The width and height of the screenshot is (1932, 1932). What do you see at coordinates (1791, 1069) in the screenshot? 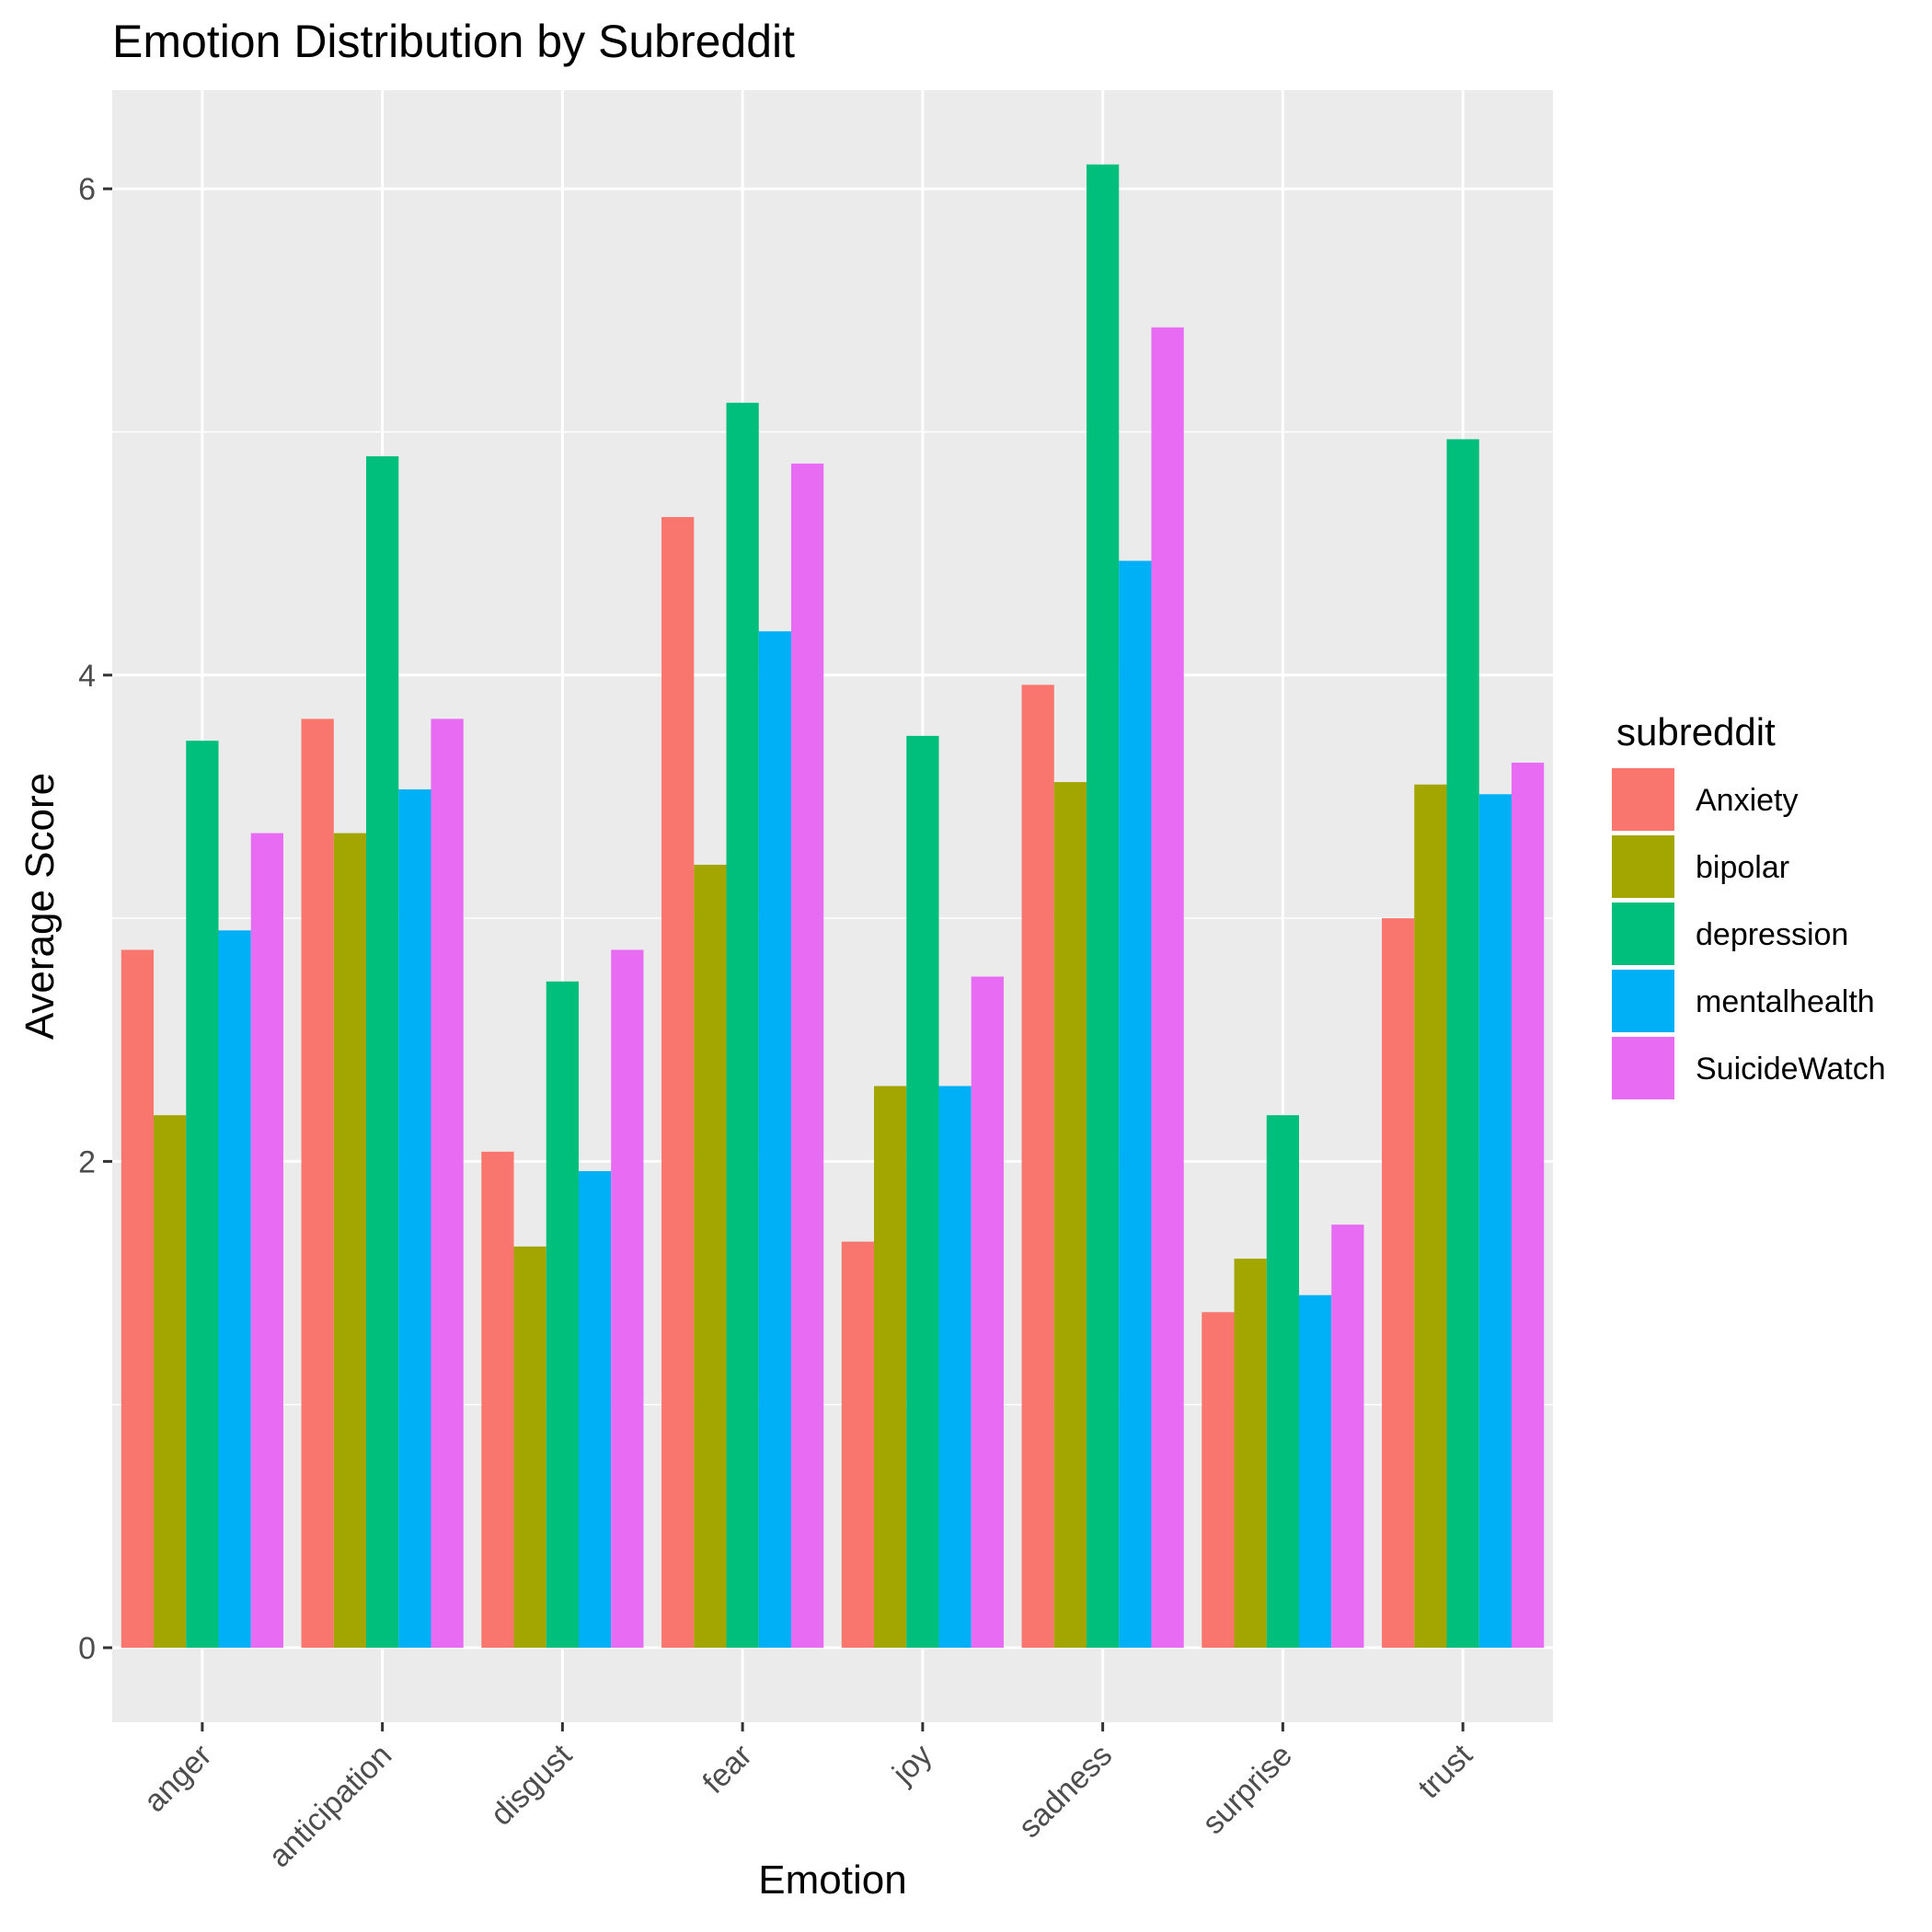
I see `legend-label-suicidewatch: SuicideWatch` at bounding box center [1791, 1069].